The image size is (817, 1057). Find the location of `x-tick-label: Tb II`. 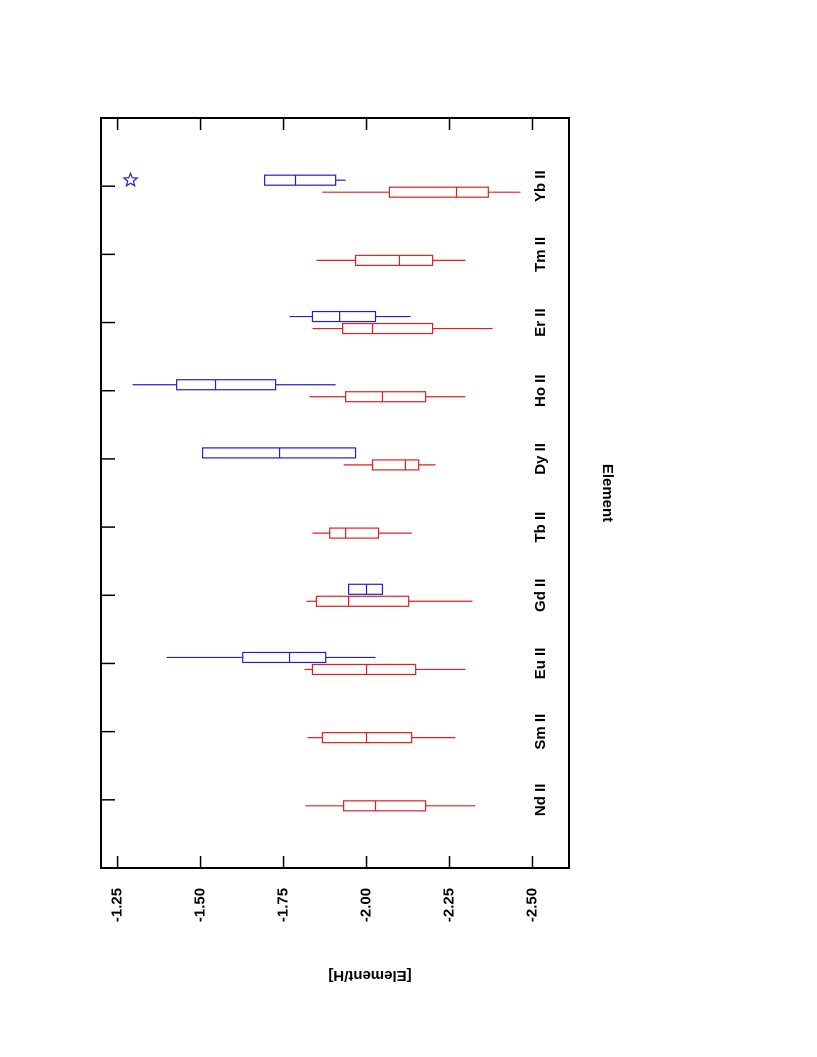

x-tick-label: Tb II is located at coordinates (540, 527).